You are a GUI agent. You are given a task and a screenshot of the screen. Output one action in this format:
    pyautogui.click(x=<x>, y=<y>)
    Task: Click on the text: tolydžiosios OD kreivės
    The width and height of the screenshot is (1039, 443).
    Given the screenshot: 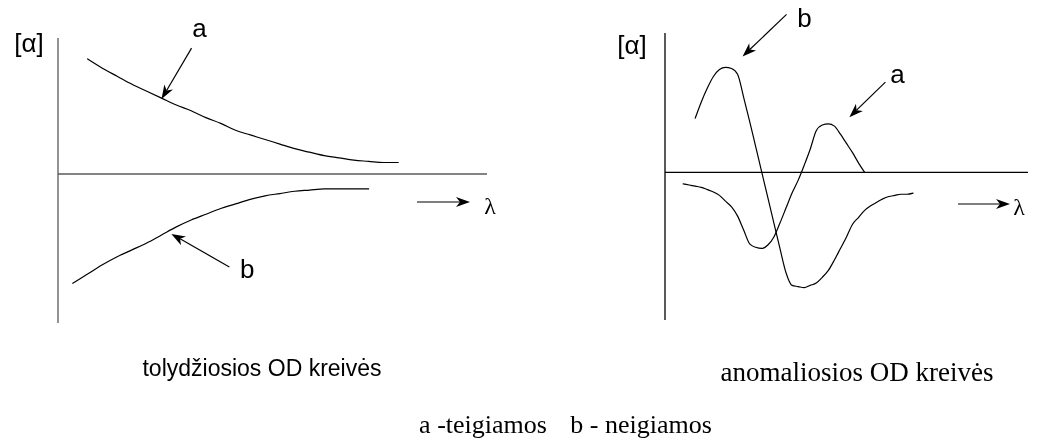 What is the action you would take?
    pyautogui.click(x=262, y=368)
    